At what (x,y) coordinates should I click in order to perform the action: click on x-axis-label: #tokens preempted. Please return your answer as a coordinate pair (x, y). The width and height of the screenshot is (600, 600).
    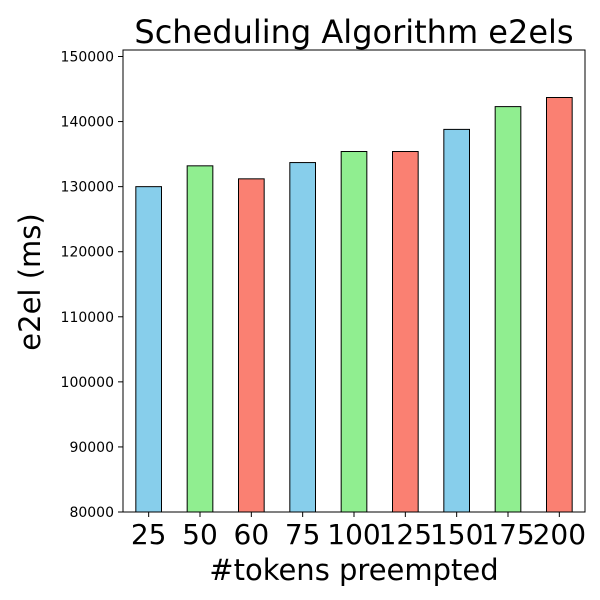
    Looking at the image, I should click on (353, 570).